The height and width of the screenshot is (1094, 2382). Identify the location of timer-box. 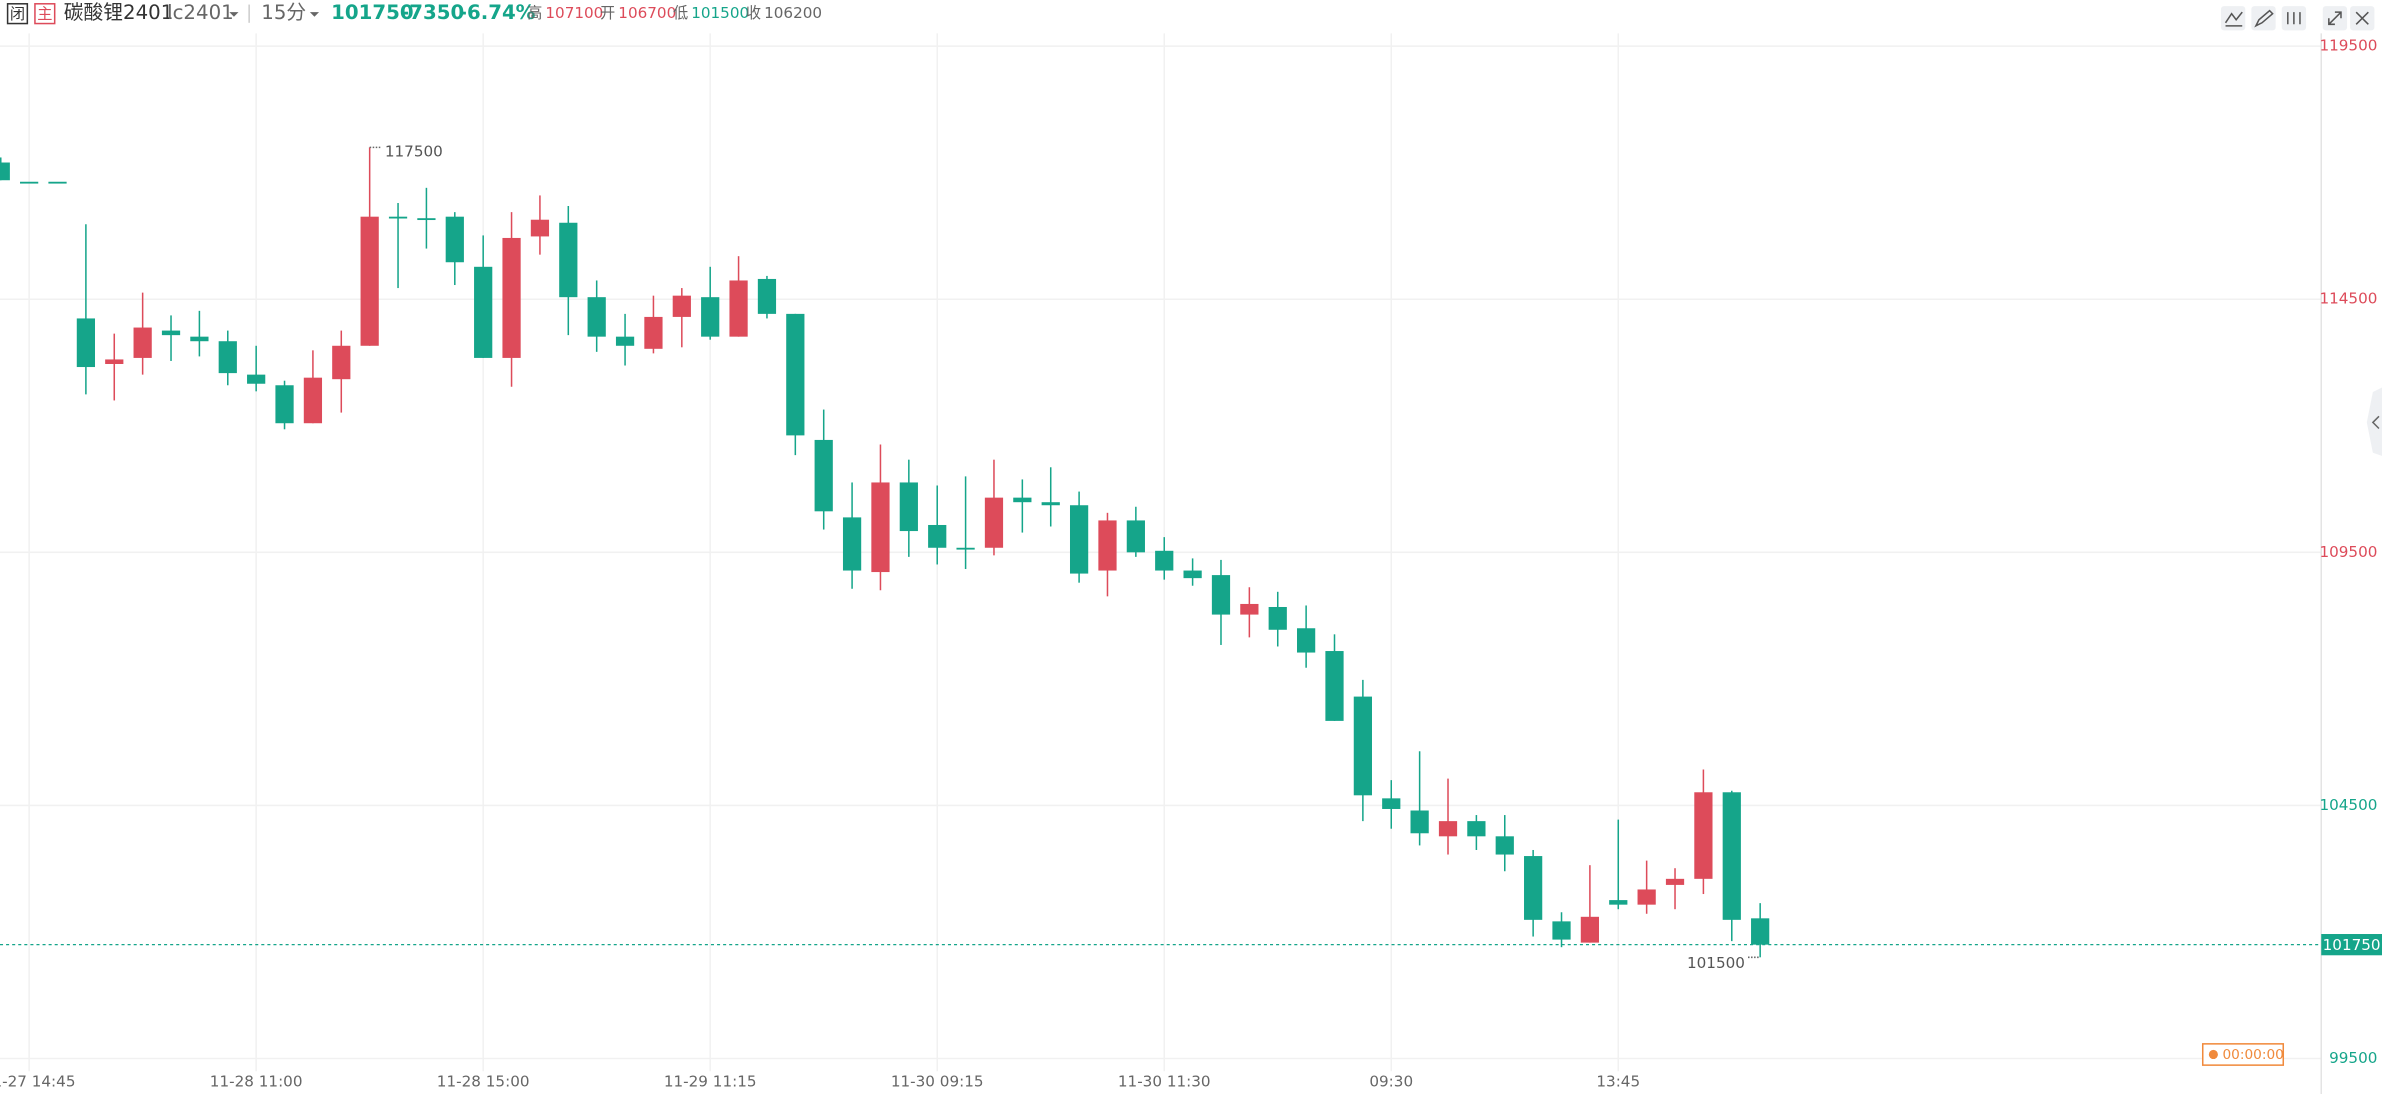
(2243, 1054).